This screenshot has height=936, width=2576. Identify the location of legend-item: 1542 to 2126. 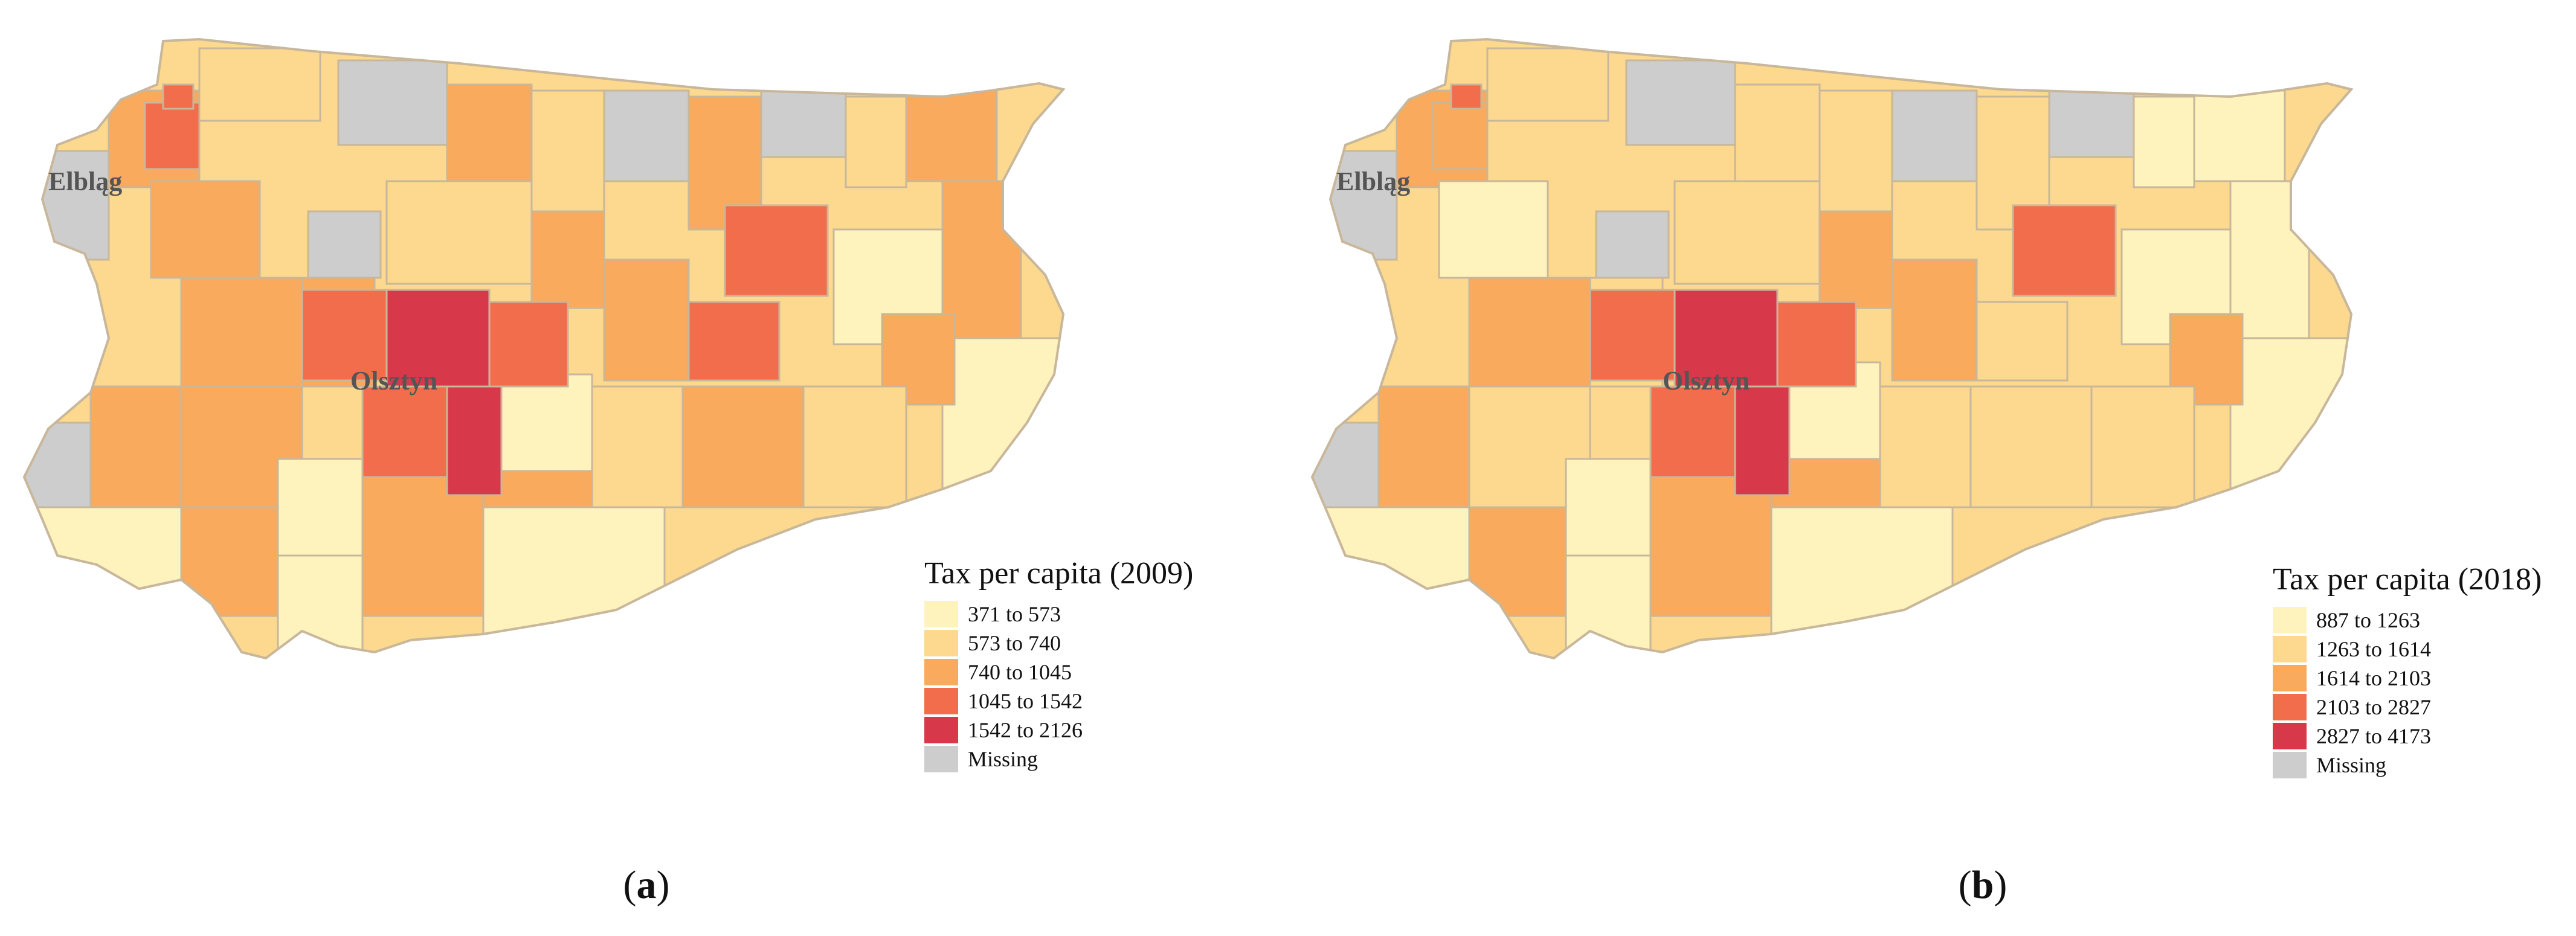
(1058, 730).